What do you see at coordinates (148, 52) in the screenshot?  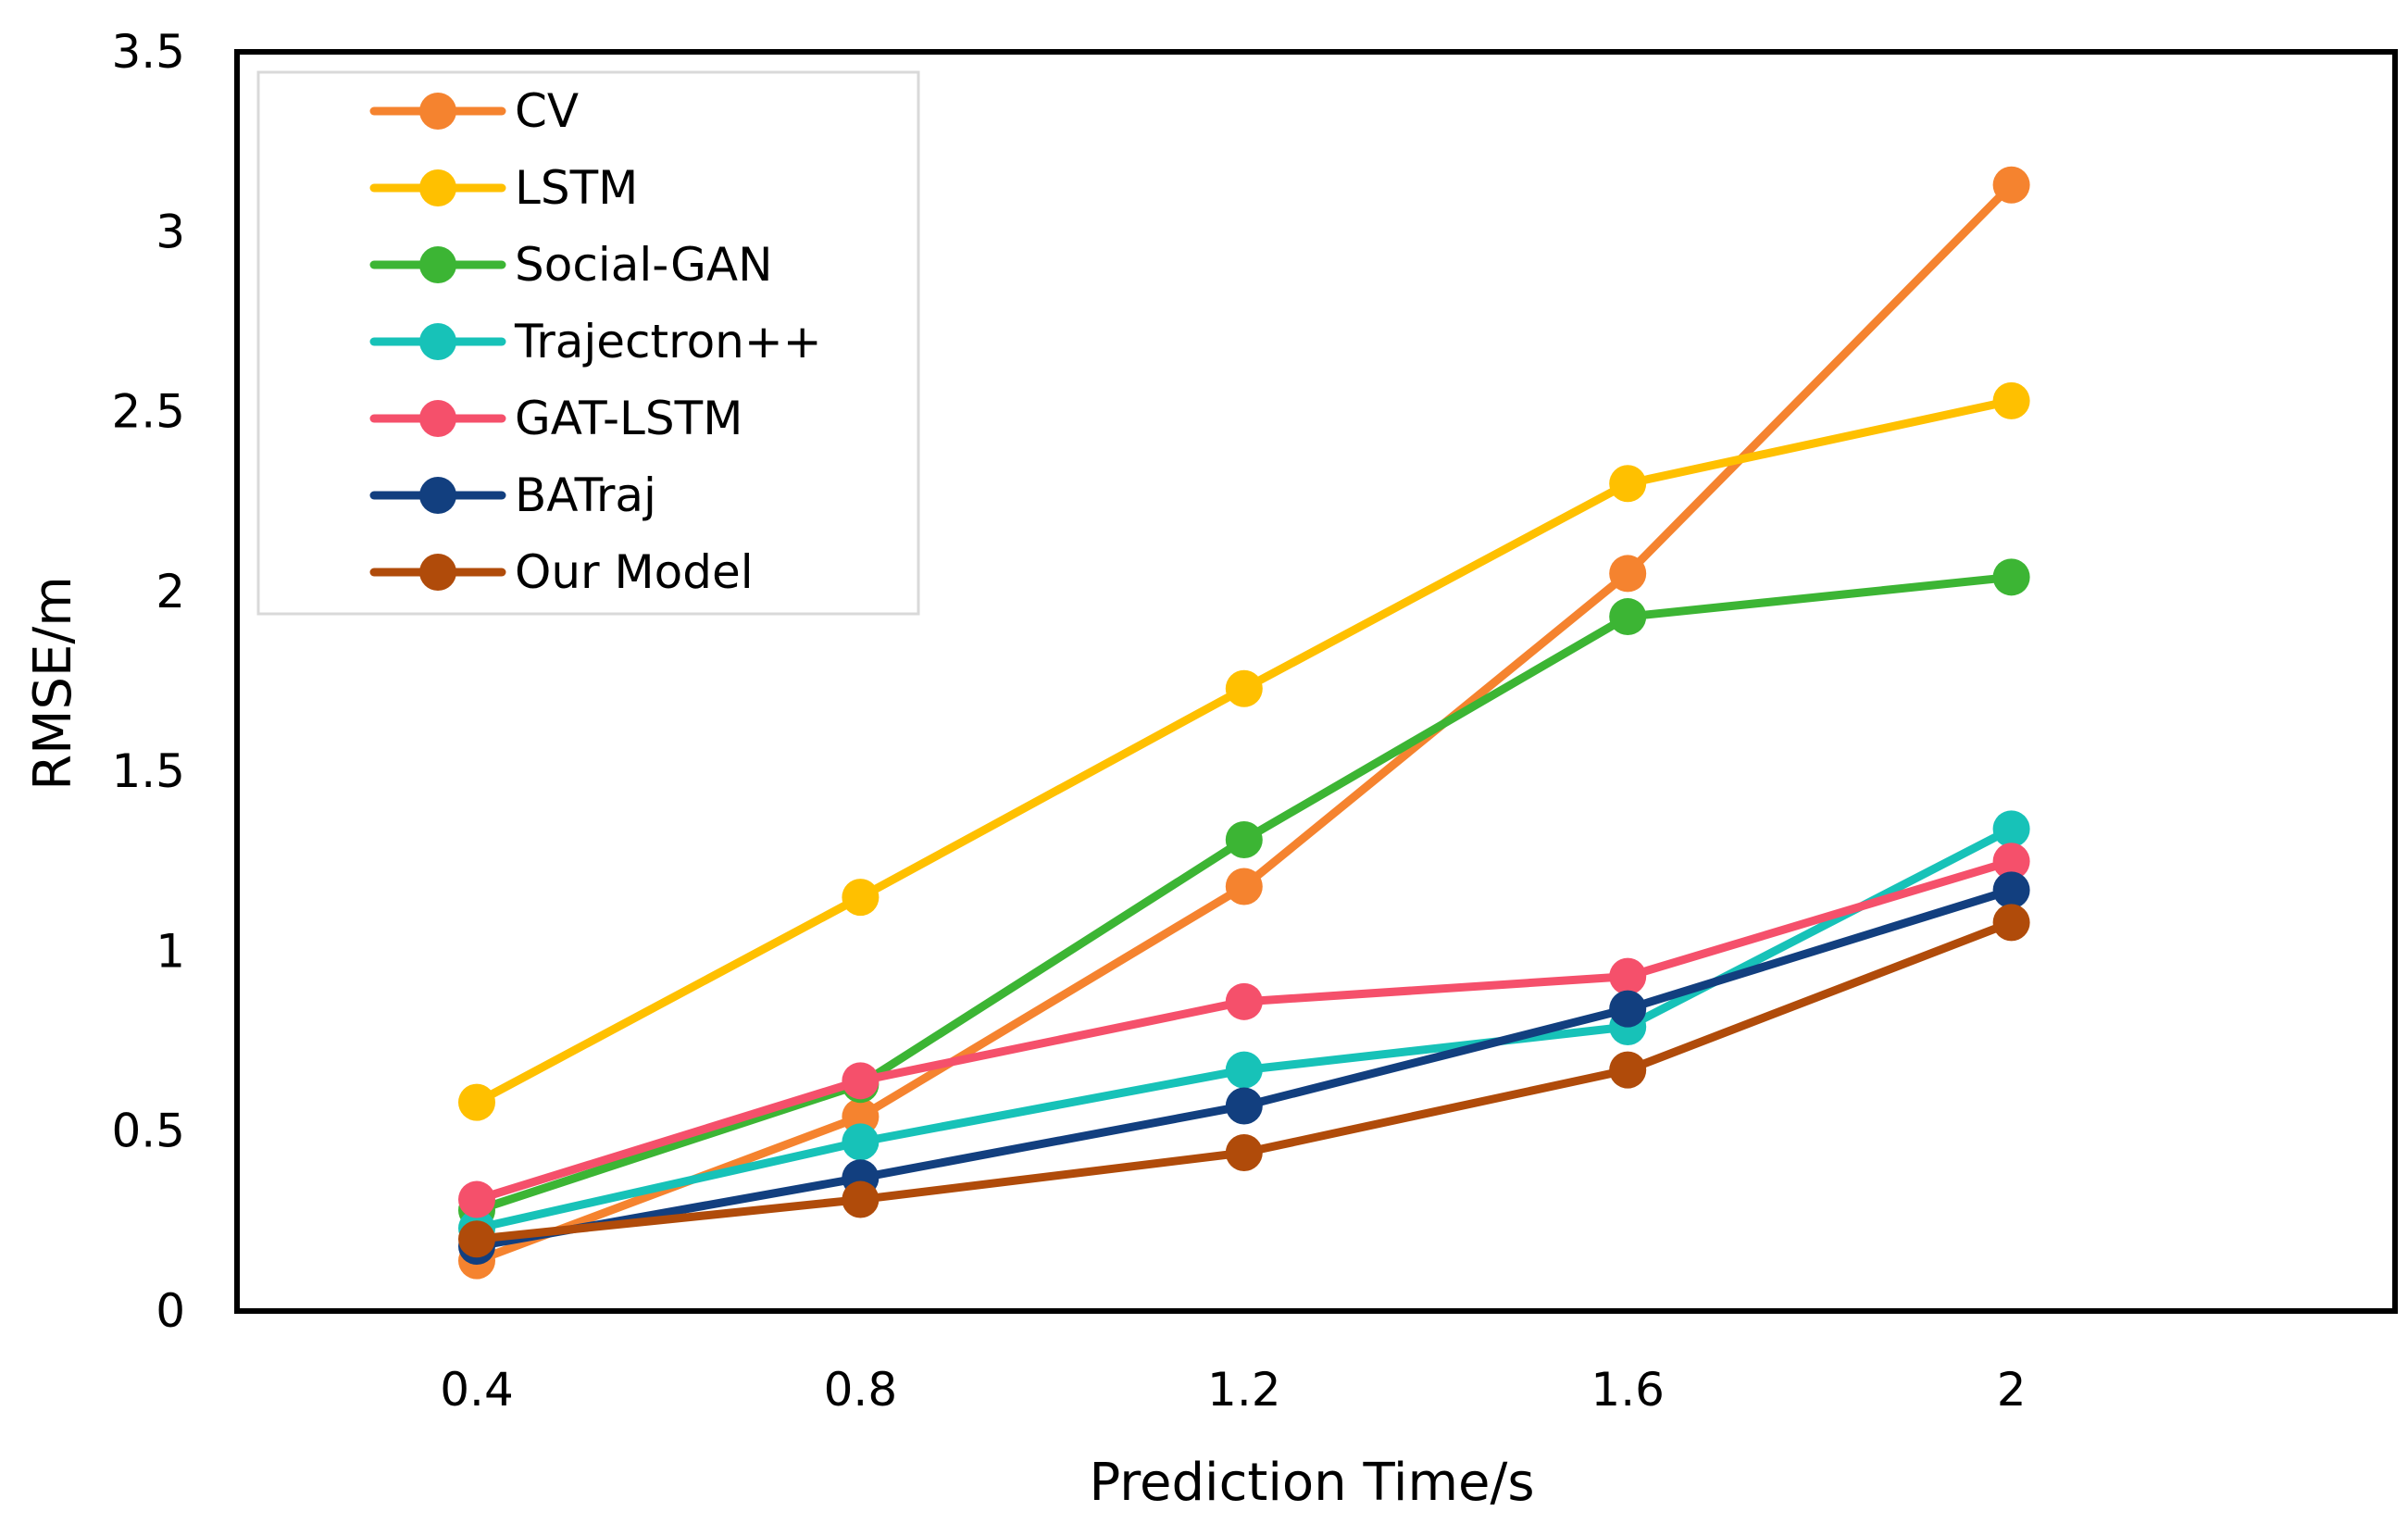 I see `y-tick-label: 3.5` at bounding box center [148, 52].